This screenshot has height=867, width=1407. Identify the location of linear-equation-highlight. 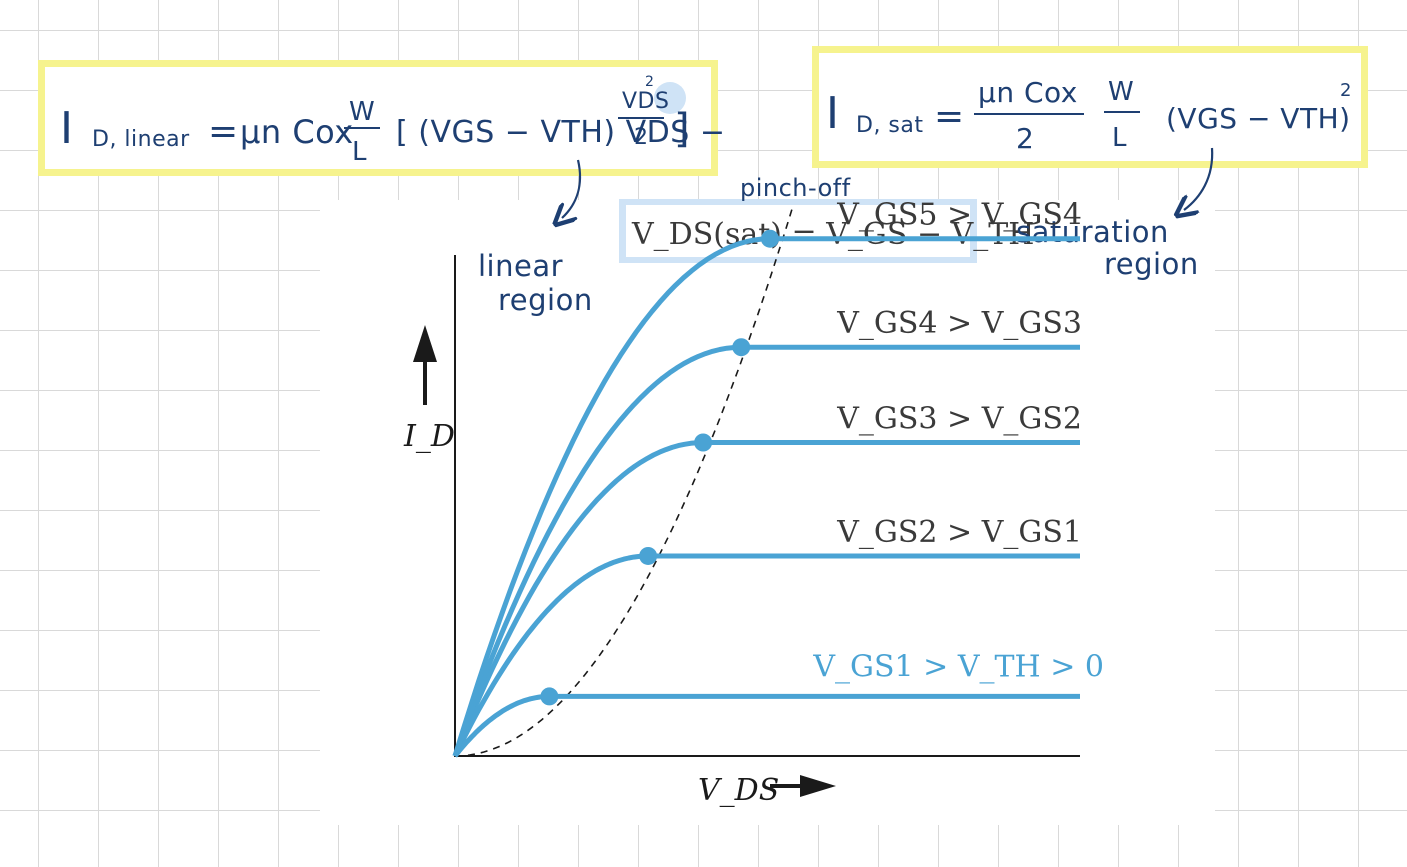
(378, 118).